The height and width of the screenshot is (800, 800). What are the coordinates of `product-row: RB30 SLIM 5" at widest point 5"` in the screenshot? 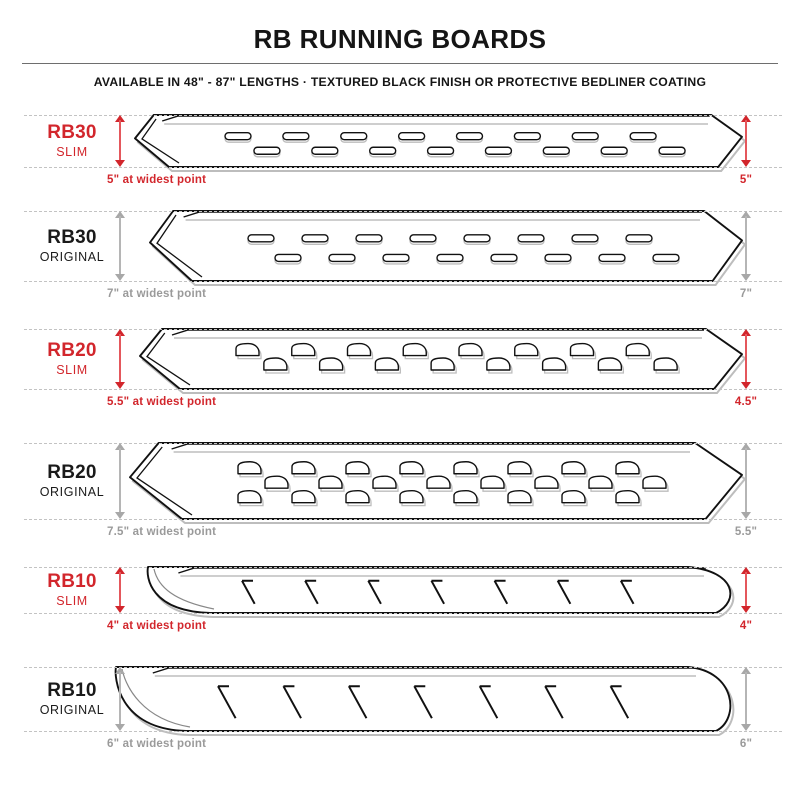 It's located at (400, 150).